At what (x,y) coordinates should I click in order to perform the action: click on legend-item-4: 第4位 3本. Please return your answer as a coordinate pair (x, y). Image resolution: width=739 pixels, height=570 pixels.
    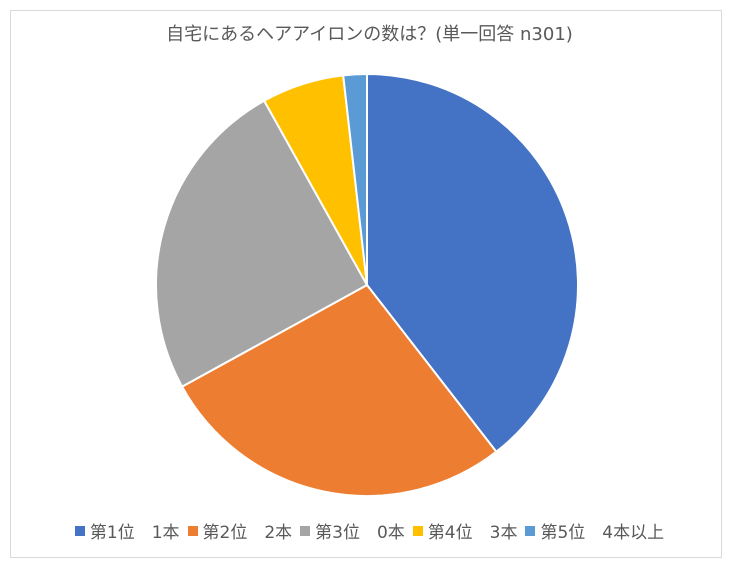
    Looking at the image, I should click on (465, 530).